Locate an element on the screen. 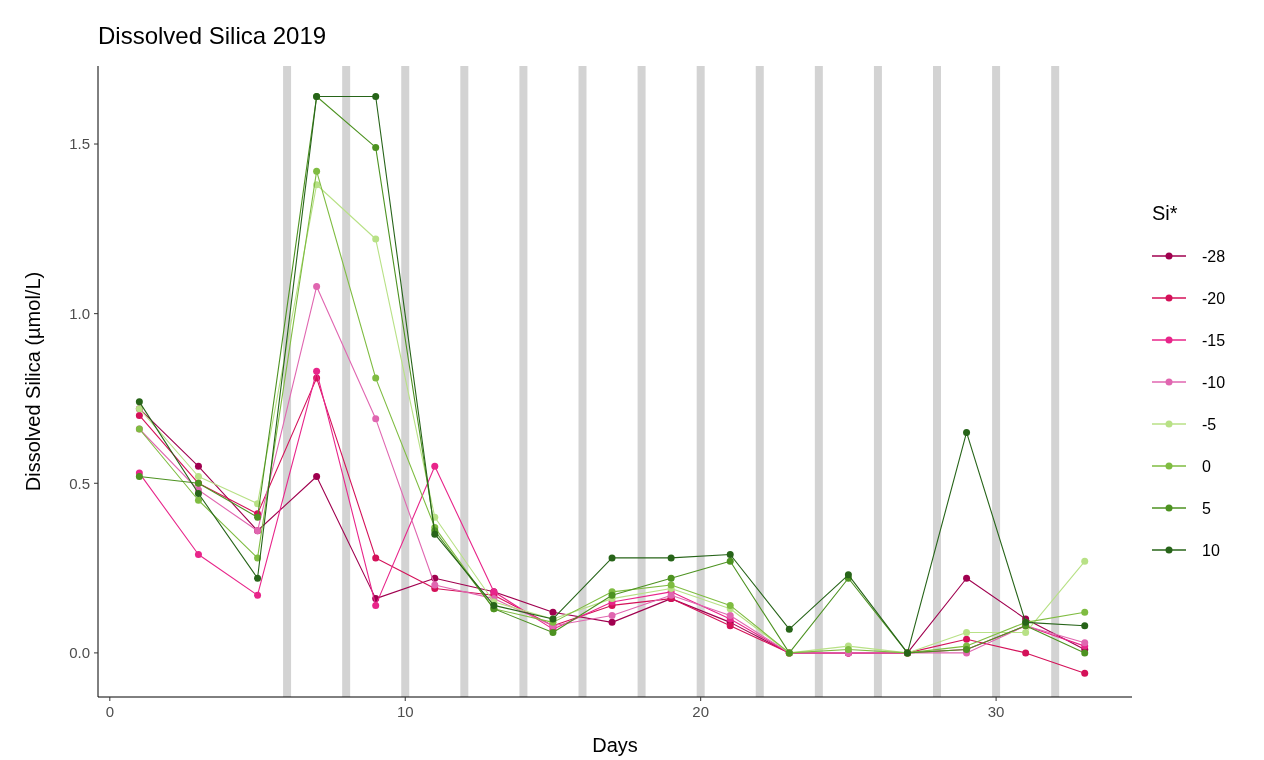 This screenshot has height=760, width=1264. y-tick-label: 1.5 is located at coordinates (79, 144).